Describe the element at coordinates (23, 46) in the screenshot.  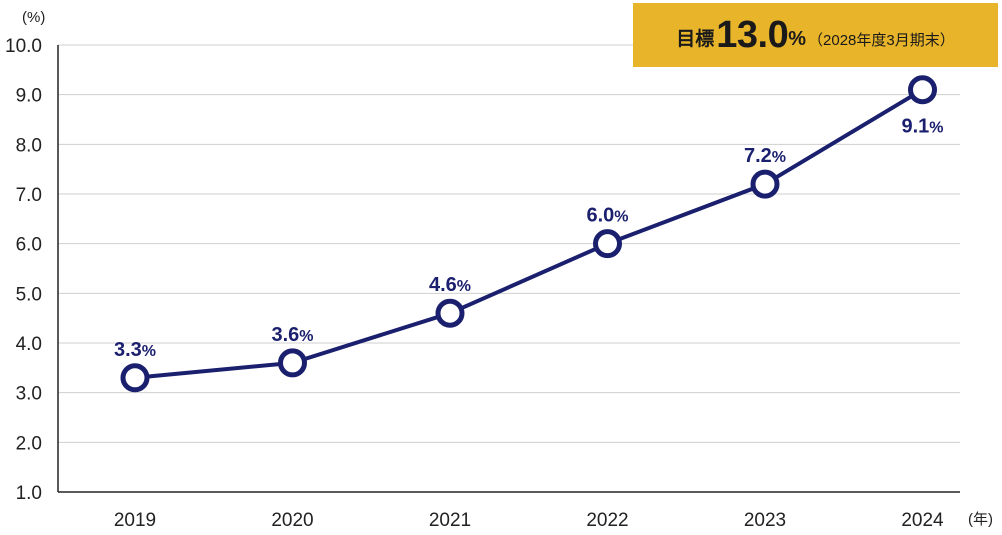
I see `y-tick-label: 10.0` at that location.